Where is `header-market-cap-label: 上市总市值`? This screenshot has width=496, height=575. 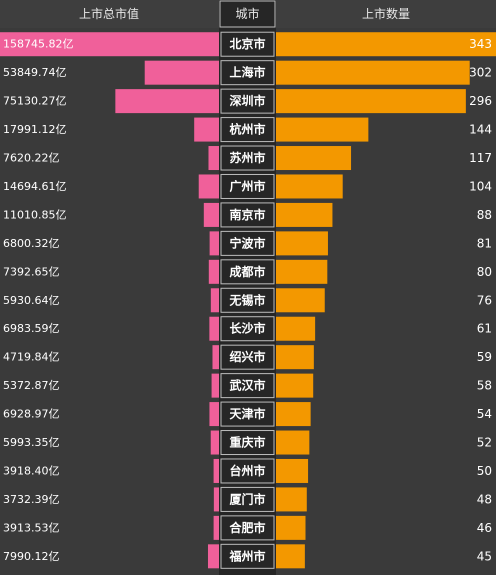 header-market-cap-label: 上市总市值 is located at coordinates (109, 13).